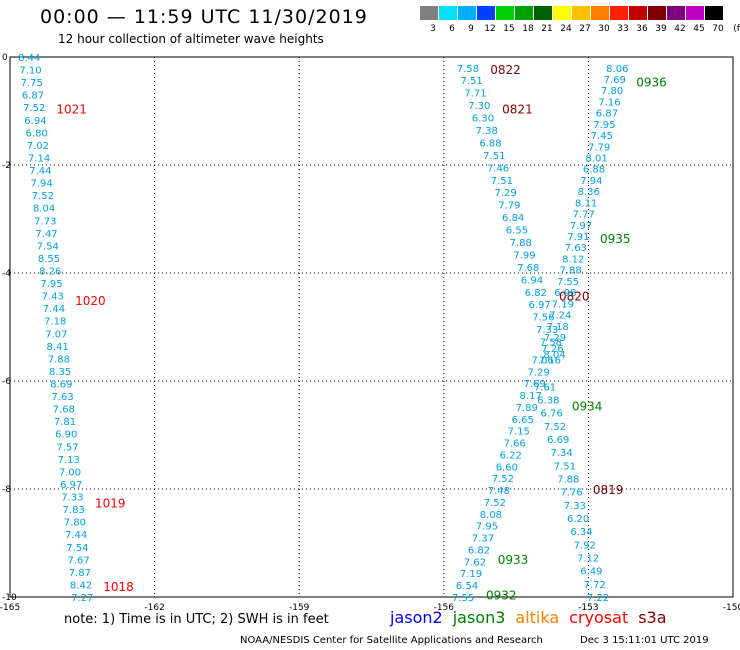 Image resolution: width=740 pixels, height=650 pixels. I want to click on scale-label: 12, so click(490, 29).